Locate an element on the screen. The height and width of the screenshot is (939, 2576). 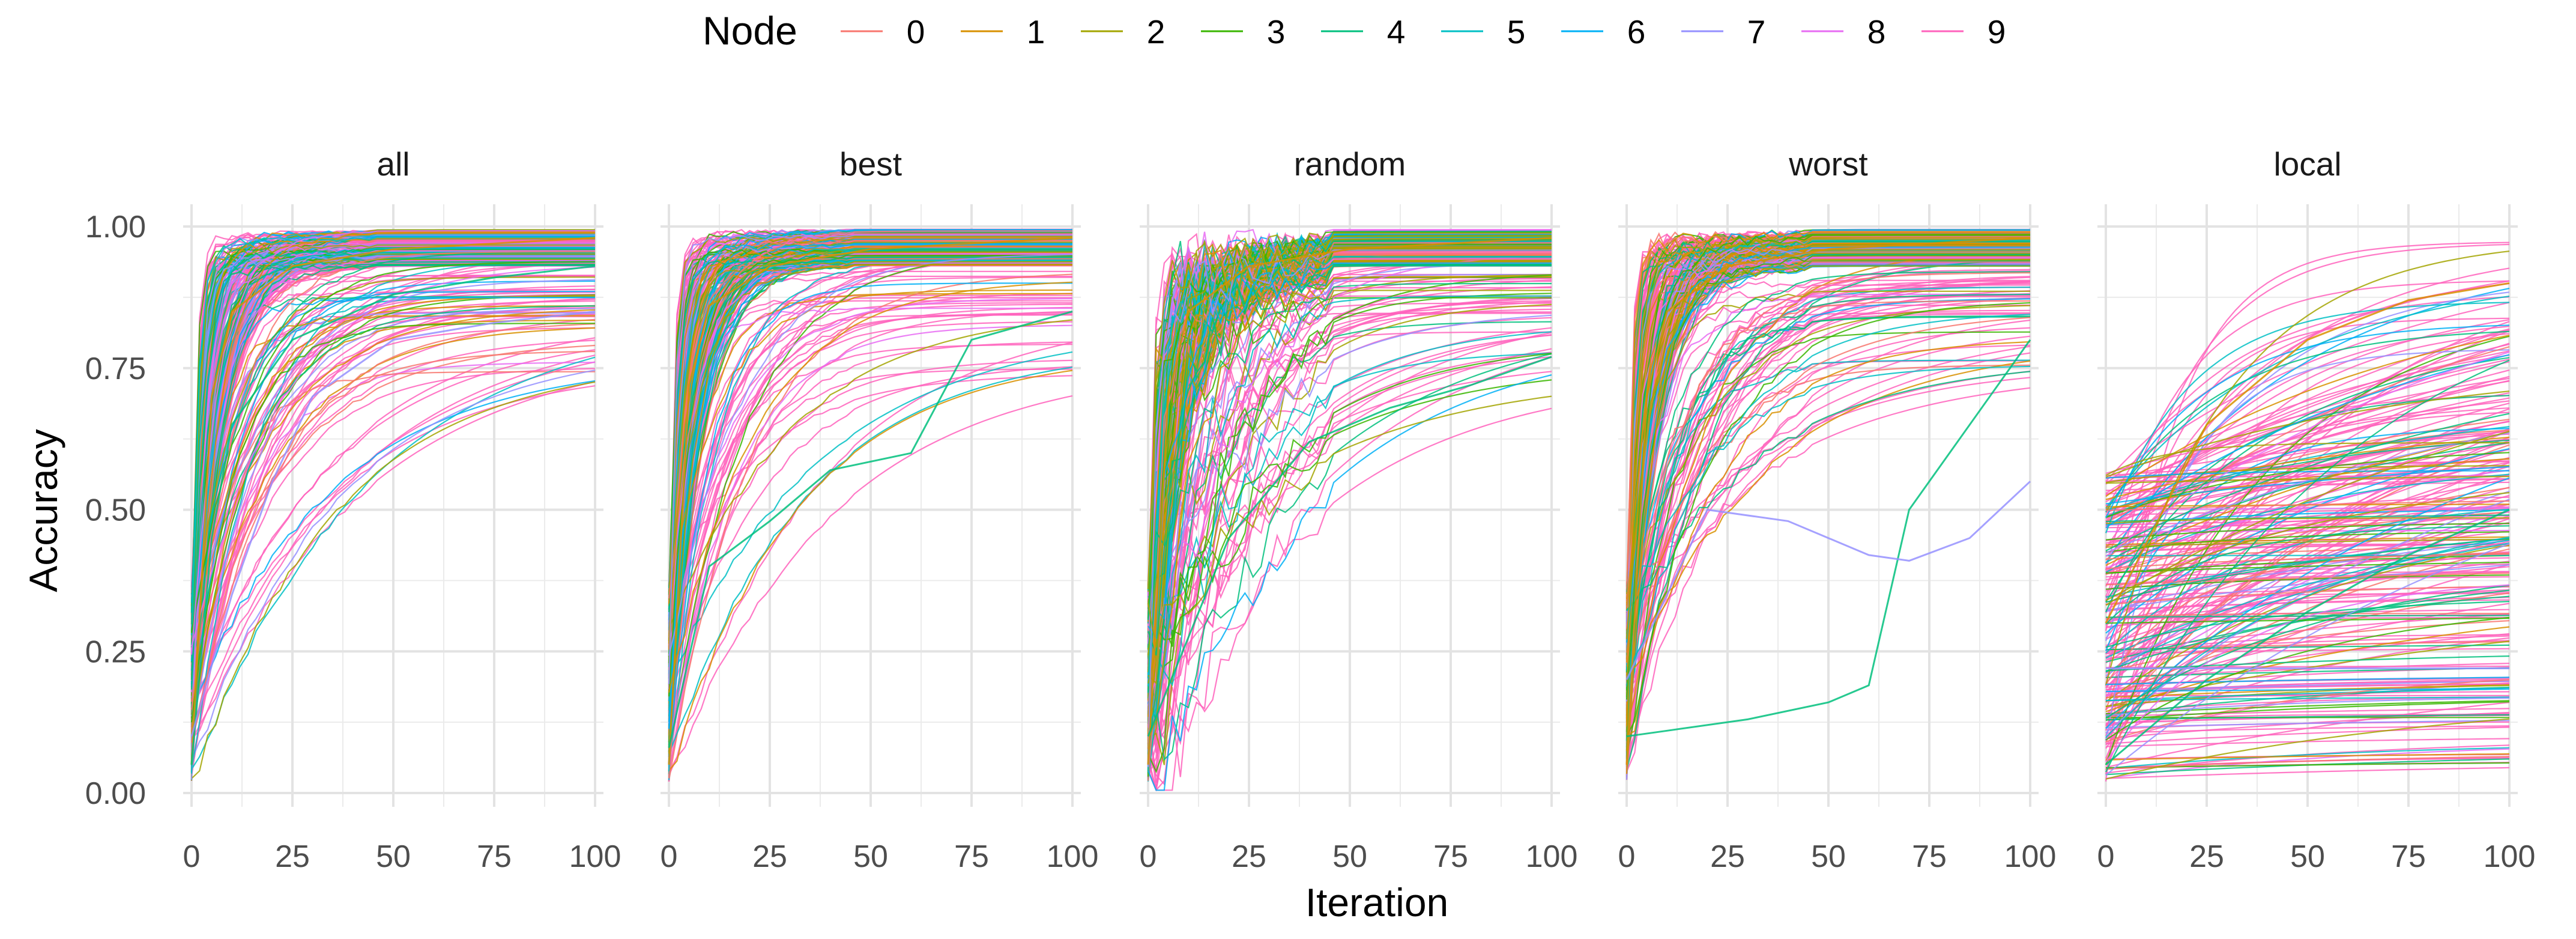
x-tick-label: 0 is located at coordinates (1148, 856).